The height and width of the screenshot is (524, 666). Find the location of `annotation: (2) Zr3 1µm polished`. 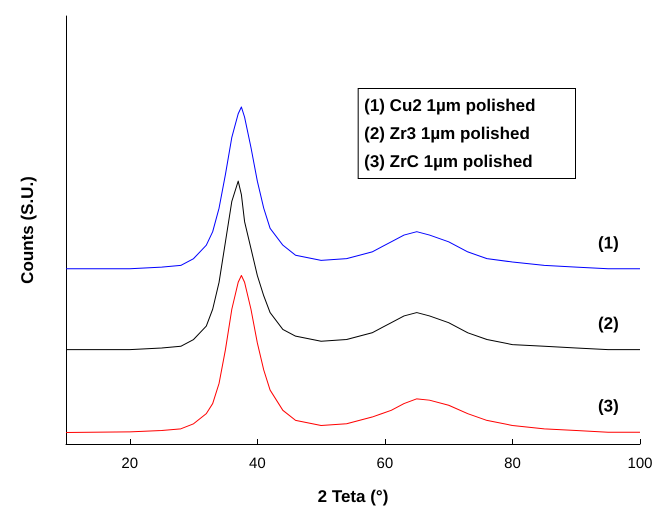

annotation: (2) Zr3 1µm polished is located at coordinates (447, 133).